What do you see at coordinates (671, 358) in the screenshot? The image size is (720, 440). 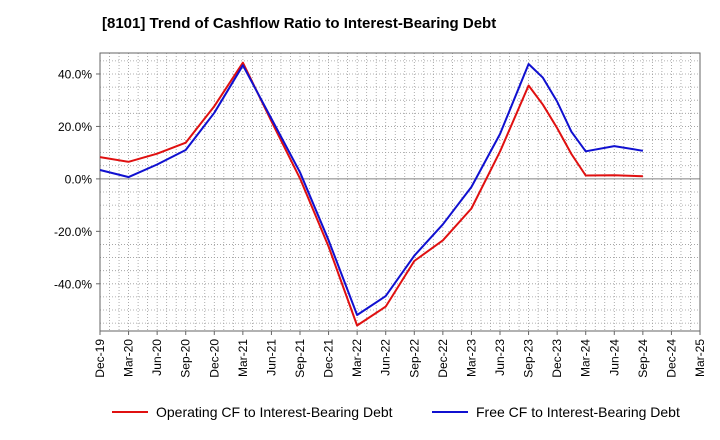 I see `x-tick-label: Dec-24` at bounding box center [671, 358].